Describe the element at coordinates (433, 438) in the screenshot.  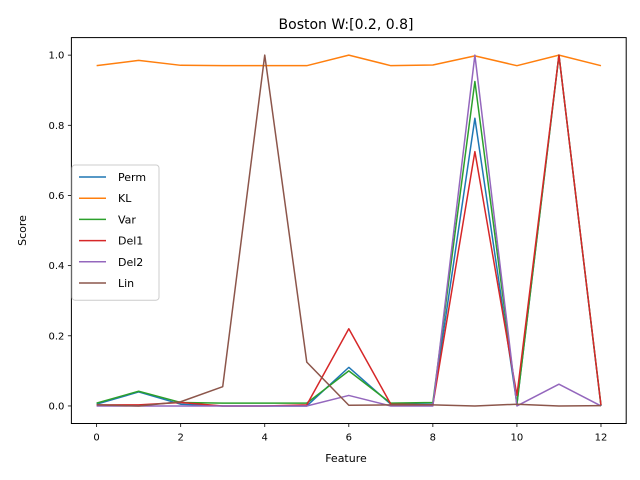
I see `x-tick-label: 8` at that location.